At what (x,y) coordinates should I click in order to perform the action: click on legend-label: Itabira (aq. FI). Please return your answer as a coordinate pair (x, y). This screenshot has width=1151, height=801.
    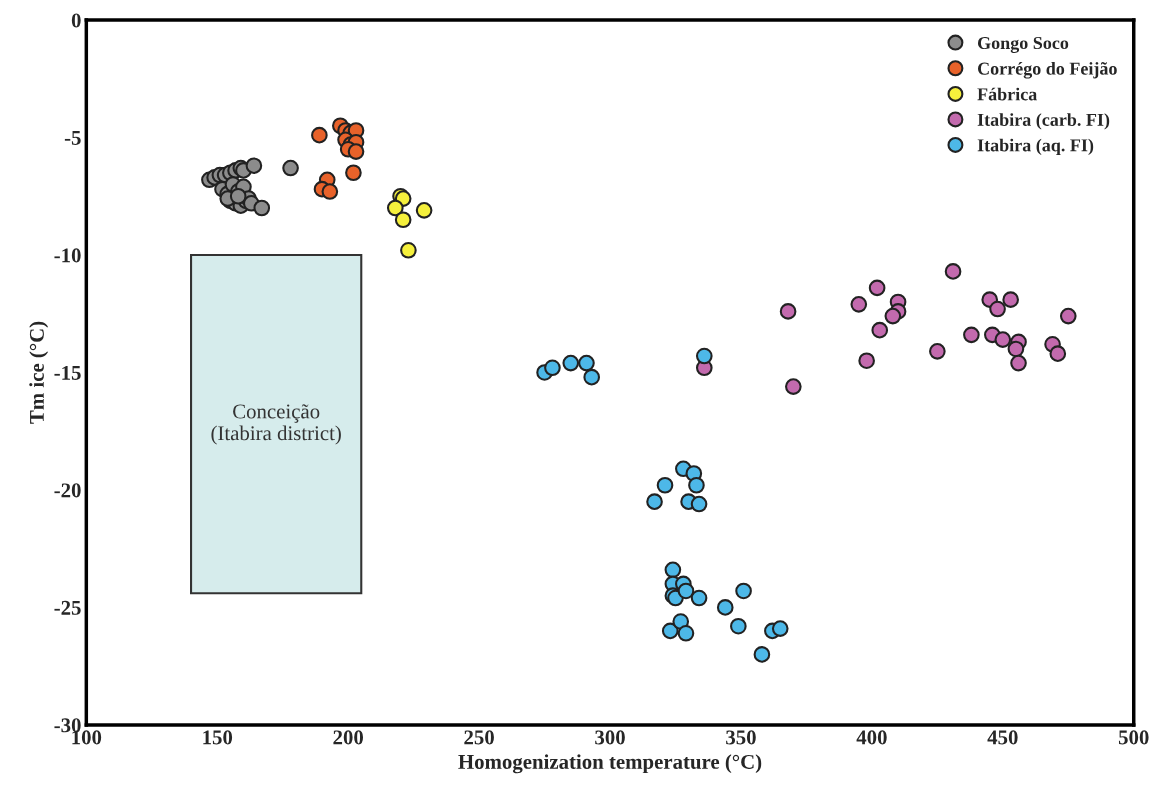
    Looking at the image, I should click on (1035, 147).